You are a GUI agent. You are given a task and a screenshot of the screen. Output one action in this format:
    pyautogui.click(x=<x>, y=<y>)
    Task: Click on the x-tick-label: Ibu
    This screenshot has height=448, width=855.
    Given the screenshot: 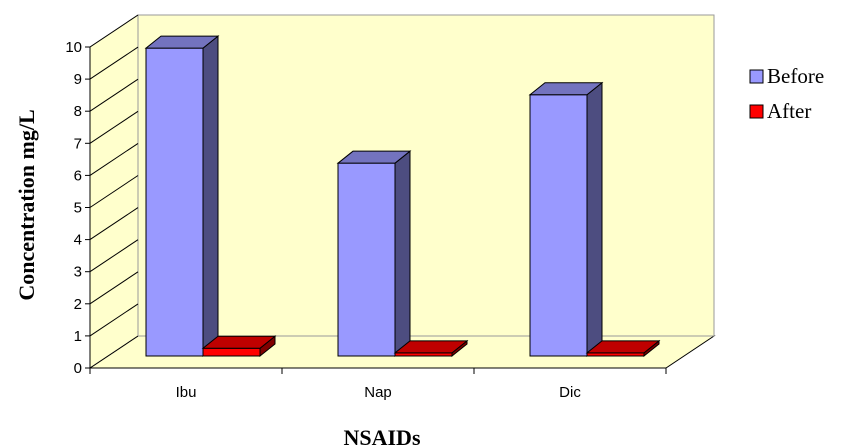 What is the action you would take?
    pyautogui.click(x=186, y=392)
    